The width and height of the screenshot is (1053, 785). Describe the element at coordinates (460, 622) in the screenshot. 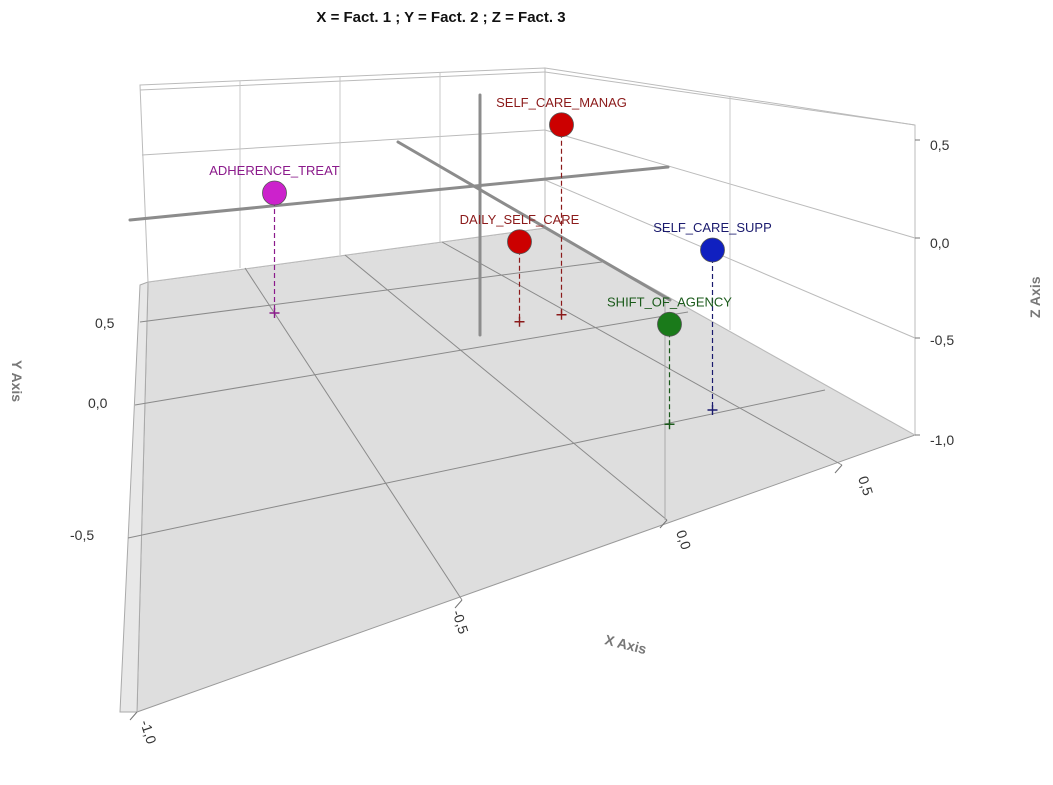

I see `x-tick-label: -0,5` at that location.